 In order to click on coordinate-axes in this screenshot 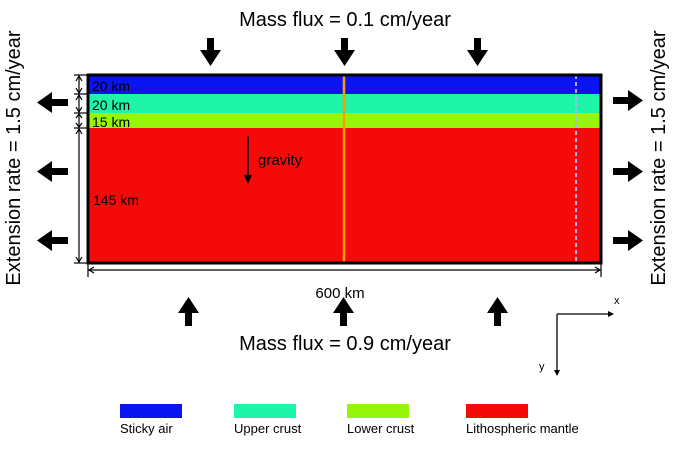, I will do `click(584, 343)`.